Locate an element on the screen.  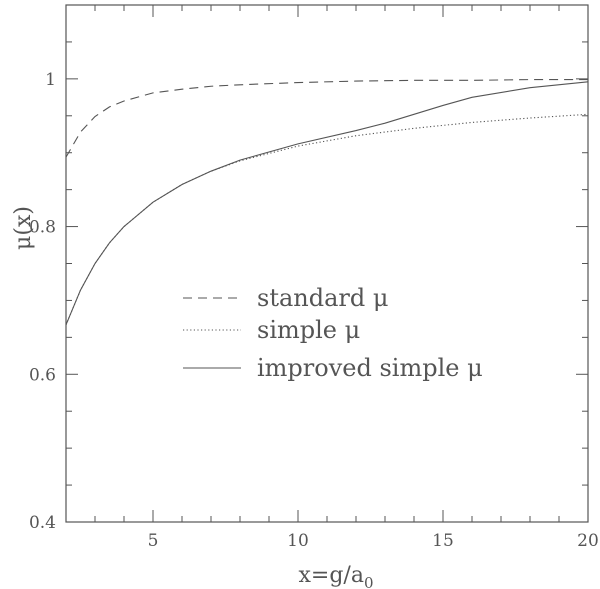
x-tick-label: 15 is located at coordinates (443, 541).